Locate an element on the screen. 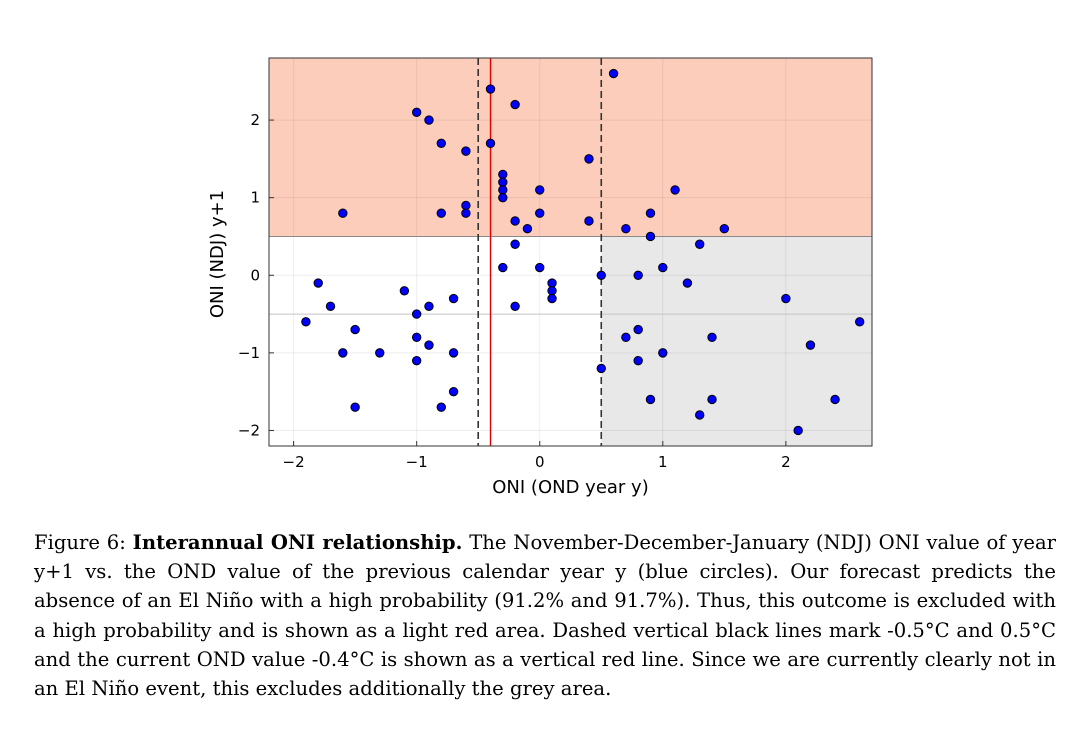  y-tick-label: −1 is located at coordinates (249, 353).